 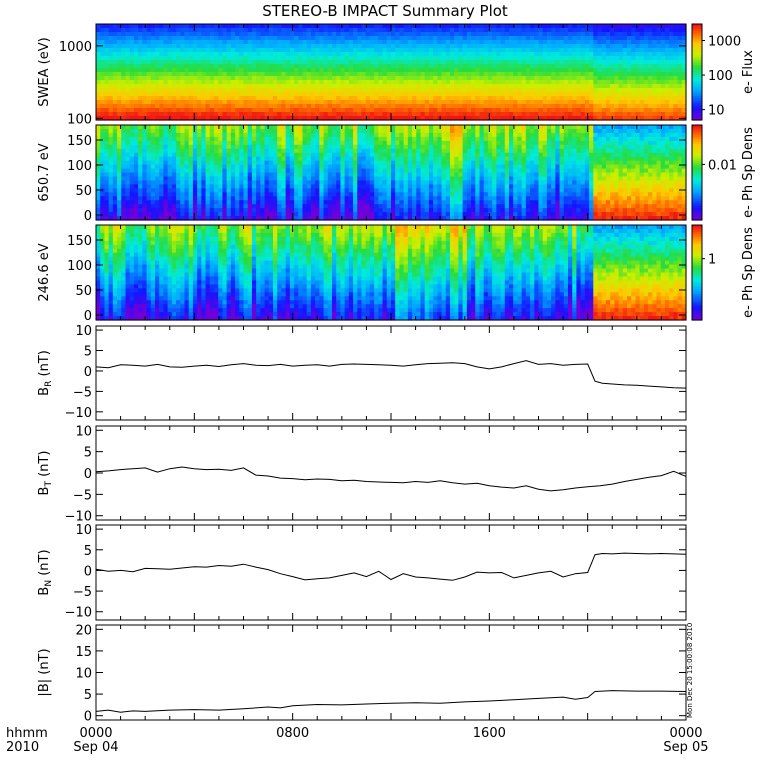 I want to click on panel-5: −10 −5 0 5 10 BT (nT), so click(x=362, y=474).